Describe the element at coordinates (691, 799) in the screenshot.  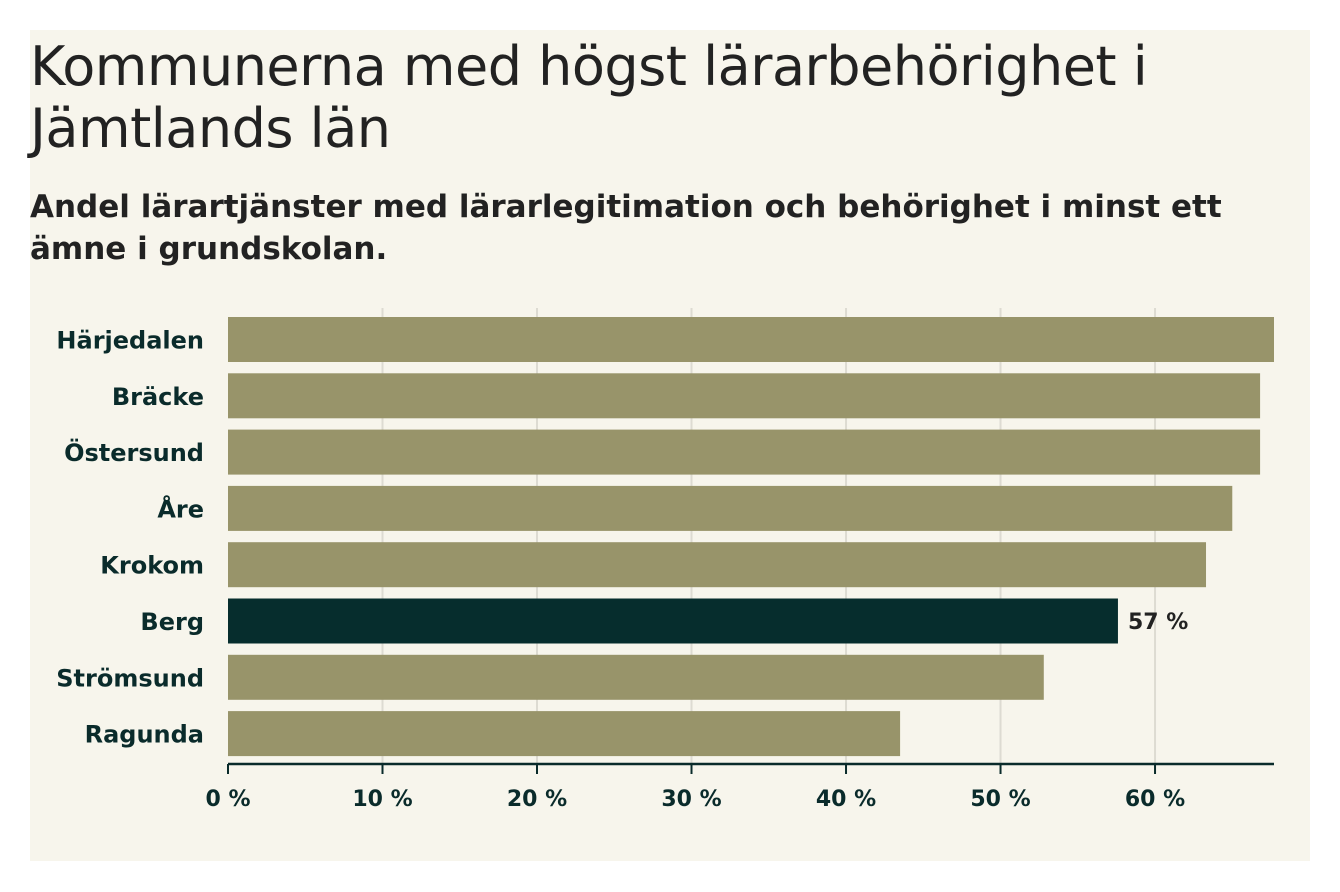
I see `x-tick-label: 30 %` at that location.